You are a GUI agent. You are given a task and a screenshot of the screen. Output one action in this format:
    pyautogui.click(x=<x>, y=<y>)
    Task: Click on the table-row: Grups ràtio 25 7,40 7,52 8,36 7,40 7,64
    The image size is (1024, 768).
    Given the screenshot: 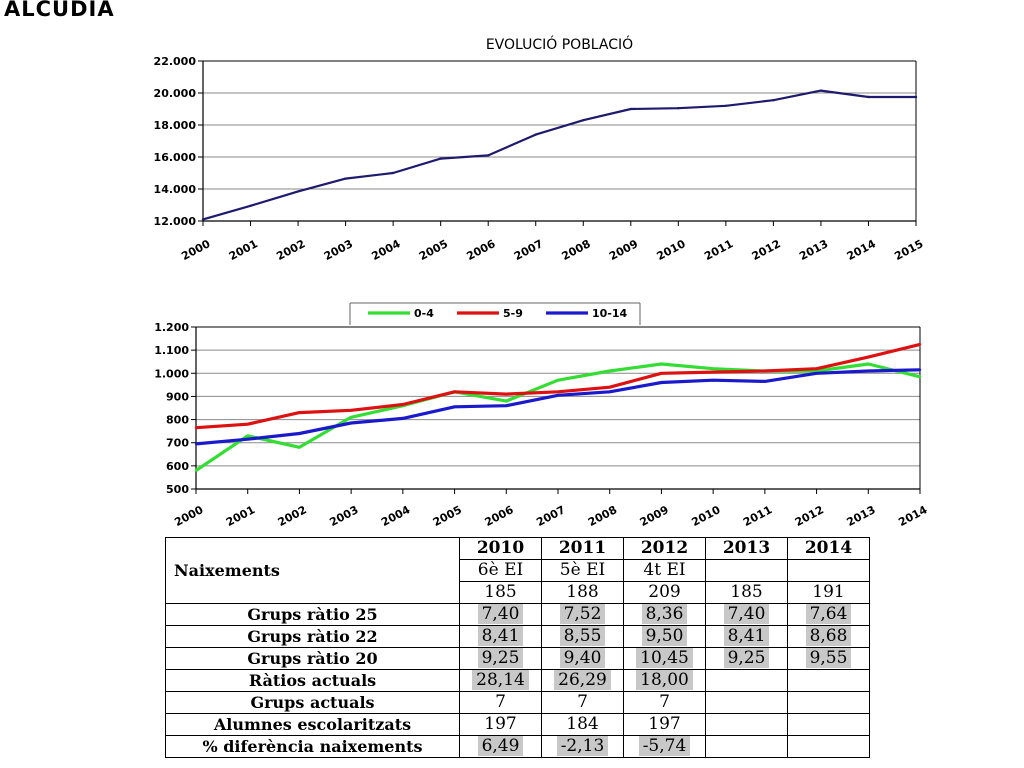 What is the action you would take?
    pyautogui.click(x=517, y=614)
    